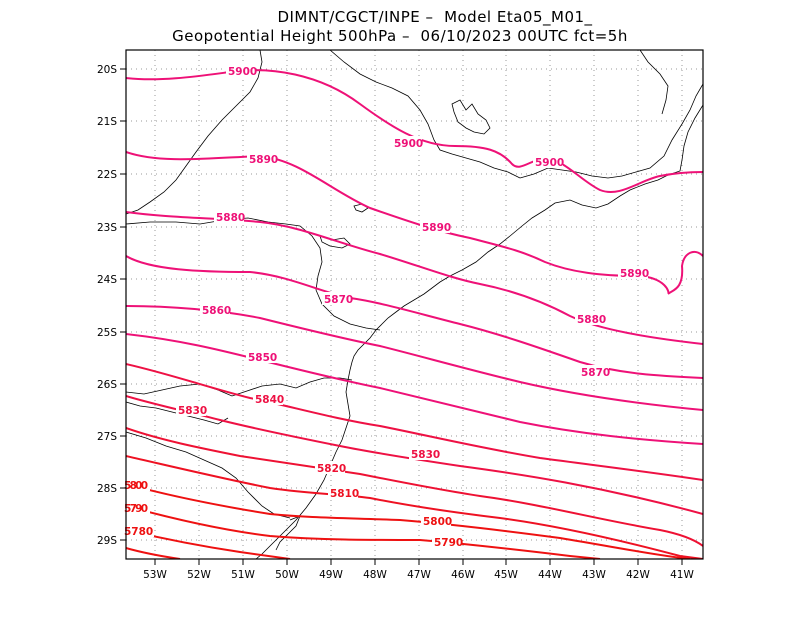 The height and width of the screenshot is (618, 800). What do you see at coordinates (262, 358) in the screenshot?
I see `contour-label: 5850` at bounding box center [262, 358].